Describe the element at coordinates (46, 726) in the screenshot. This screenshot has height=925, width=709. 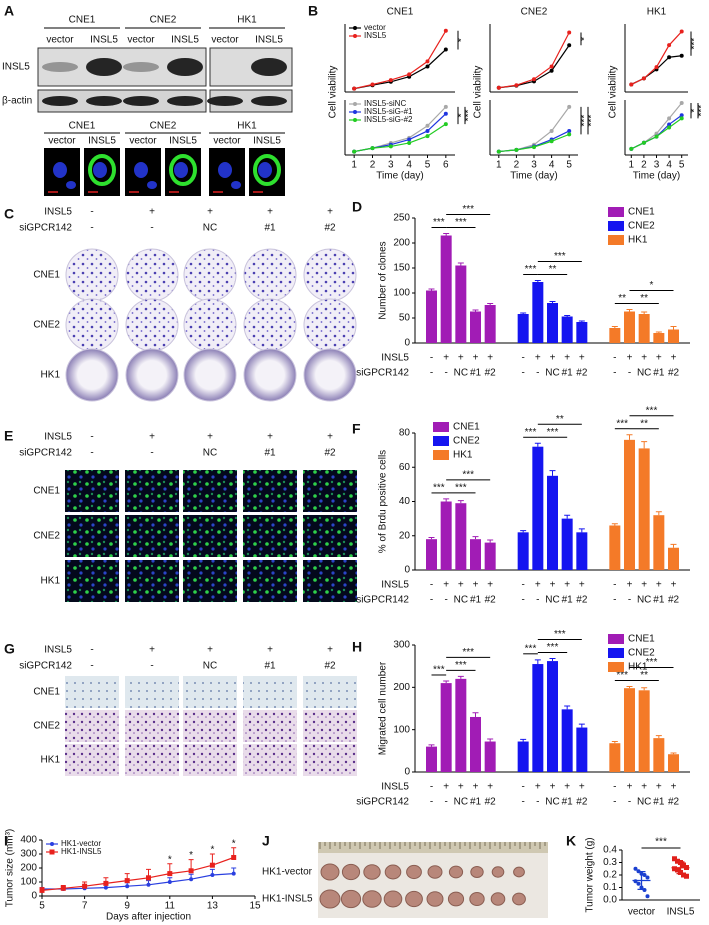
I see `row-label: CNE2` at that location.